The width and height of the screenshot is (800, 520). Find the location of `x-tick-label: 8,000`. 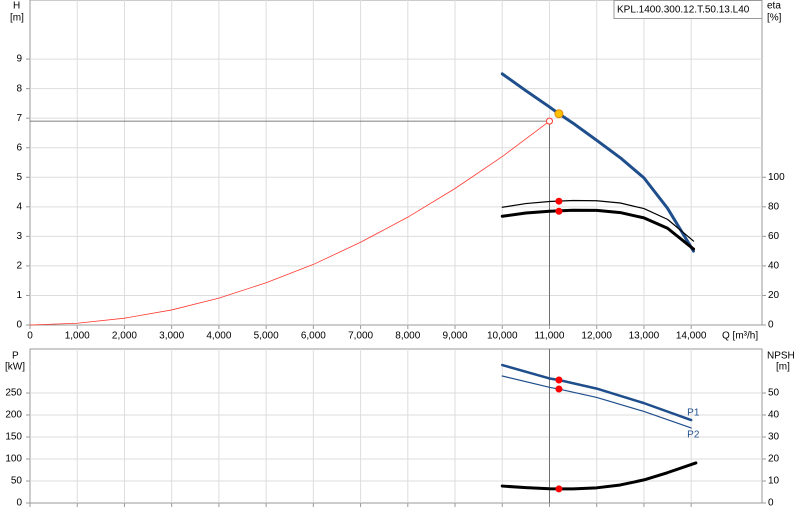

x-tick-label: 8,000 is located at coordinates (407, 336).